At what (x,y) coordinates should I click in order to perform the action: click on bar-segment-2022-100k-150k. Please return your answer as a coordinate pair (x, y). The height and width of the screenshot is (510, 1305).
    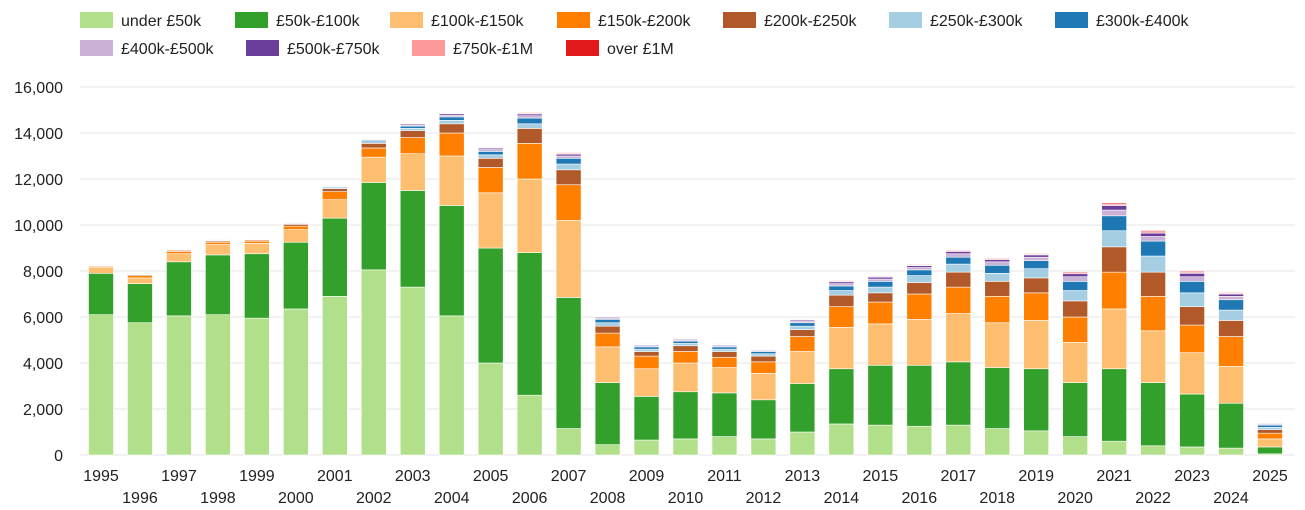
    Looking at the image, I should click on (1153, 356).